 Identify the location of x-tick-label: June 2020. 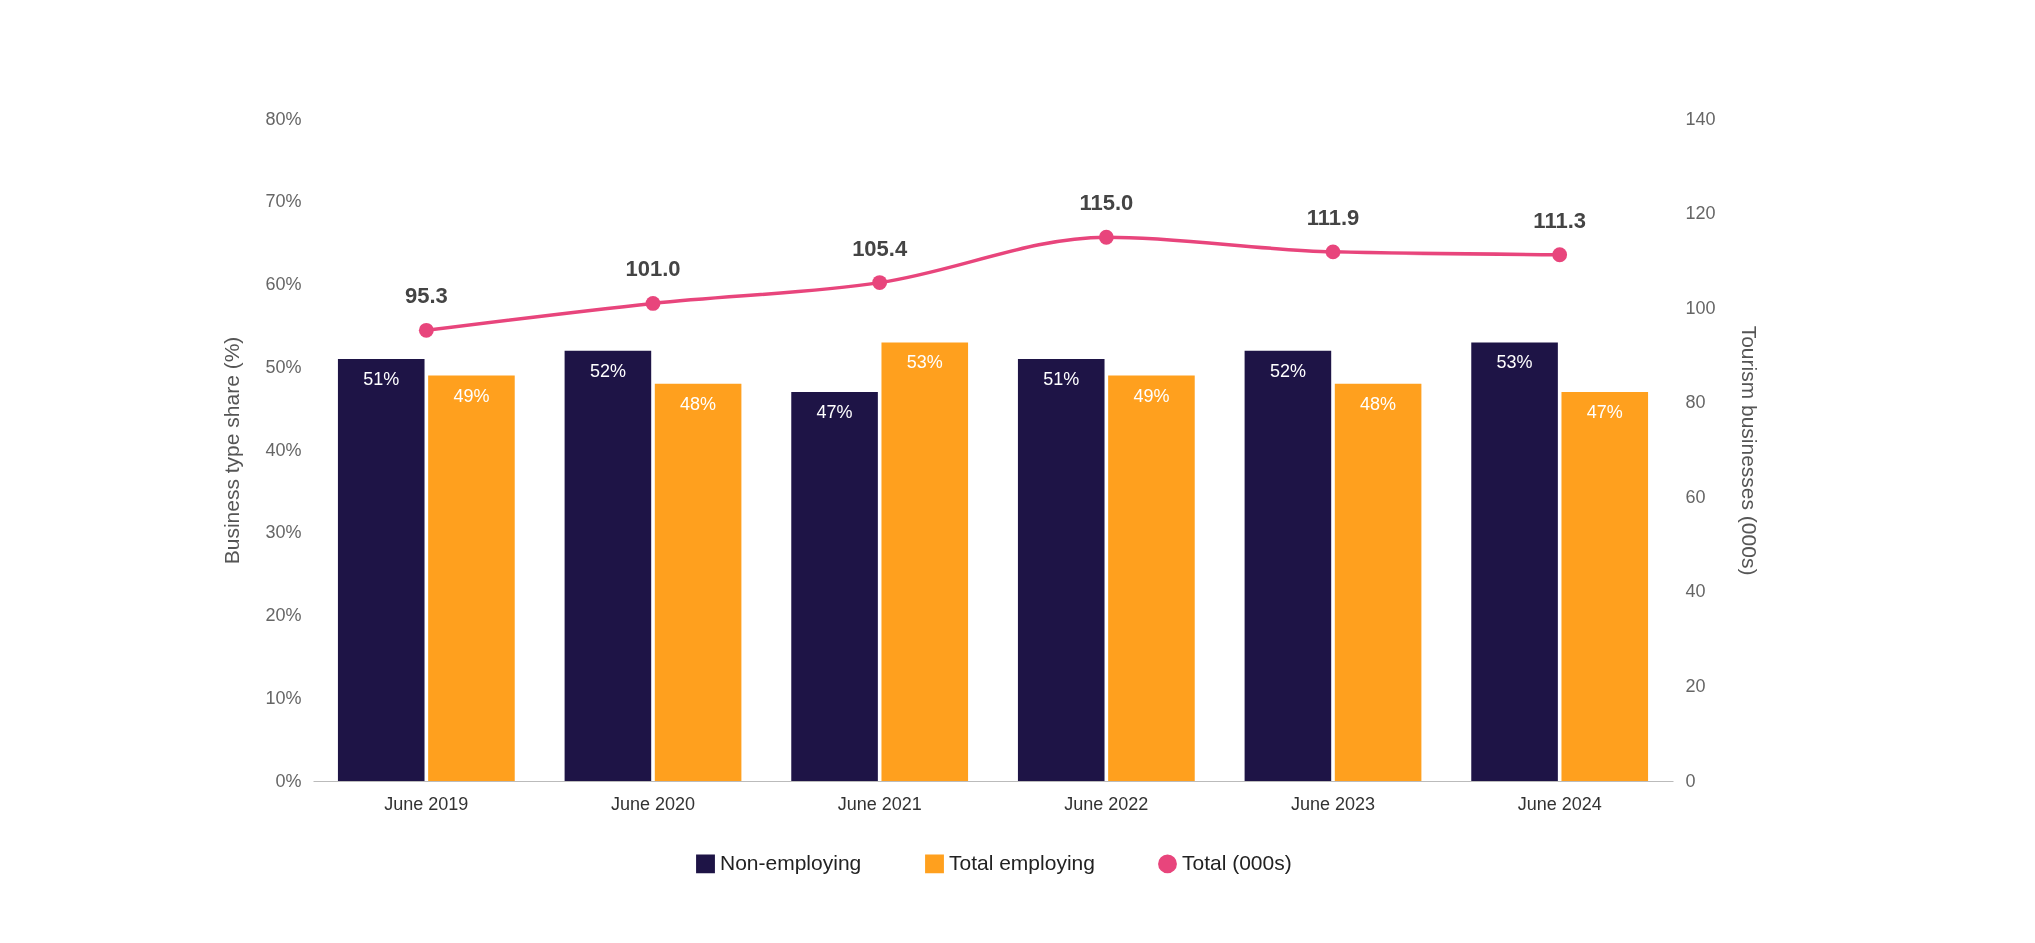
(653, 803).